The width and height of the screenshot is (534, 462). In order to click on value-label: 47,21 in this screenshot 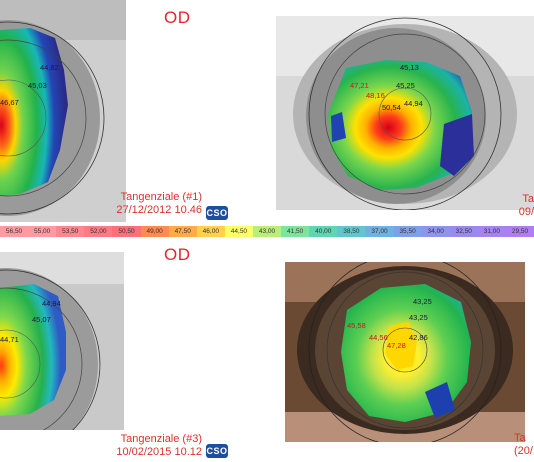, I will do `click(359, 85)`.